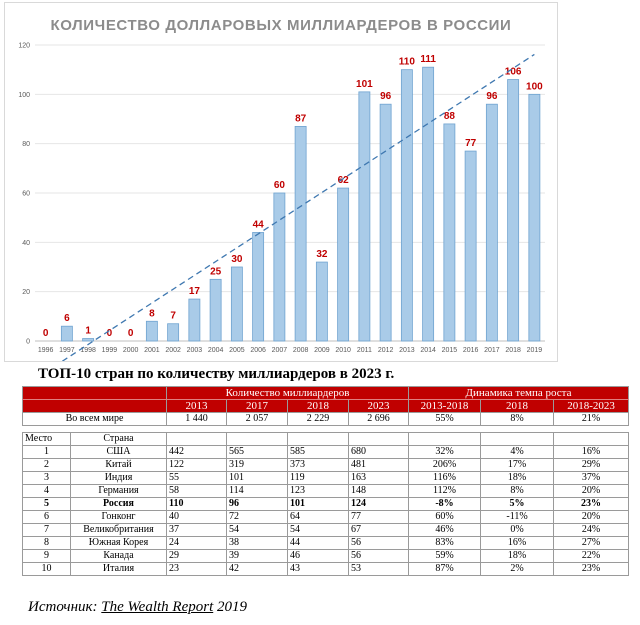  Describe the element at coordinates (46, 452) in the screenshot. I see `place-cell: 1` at that location.